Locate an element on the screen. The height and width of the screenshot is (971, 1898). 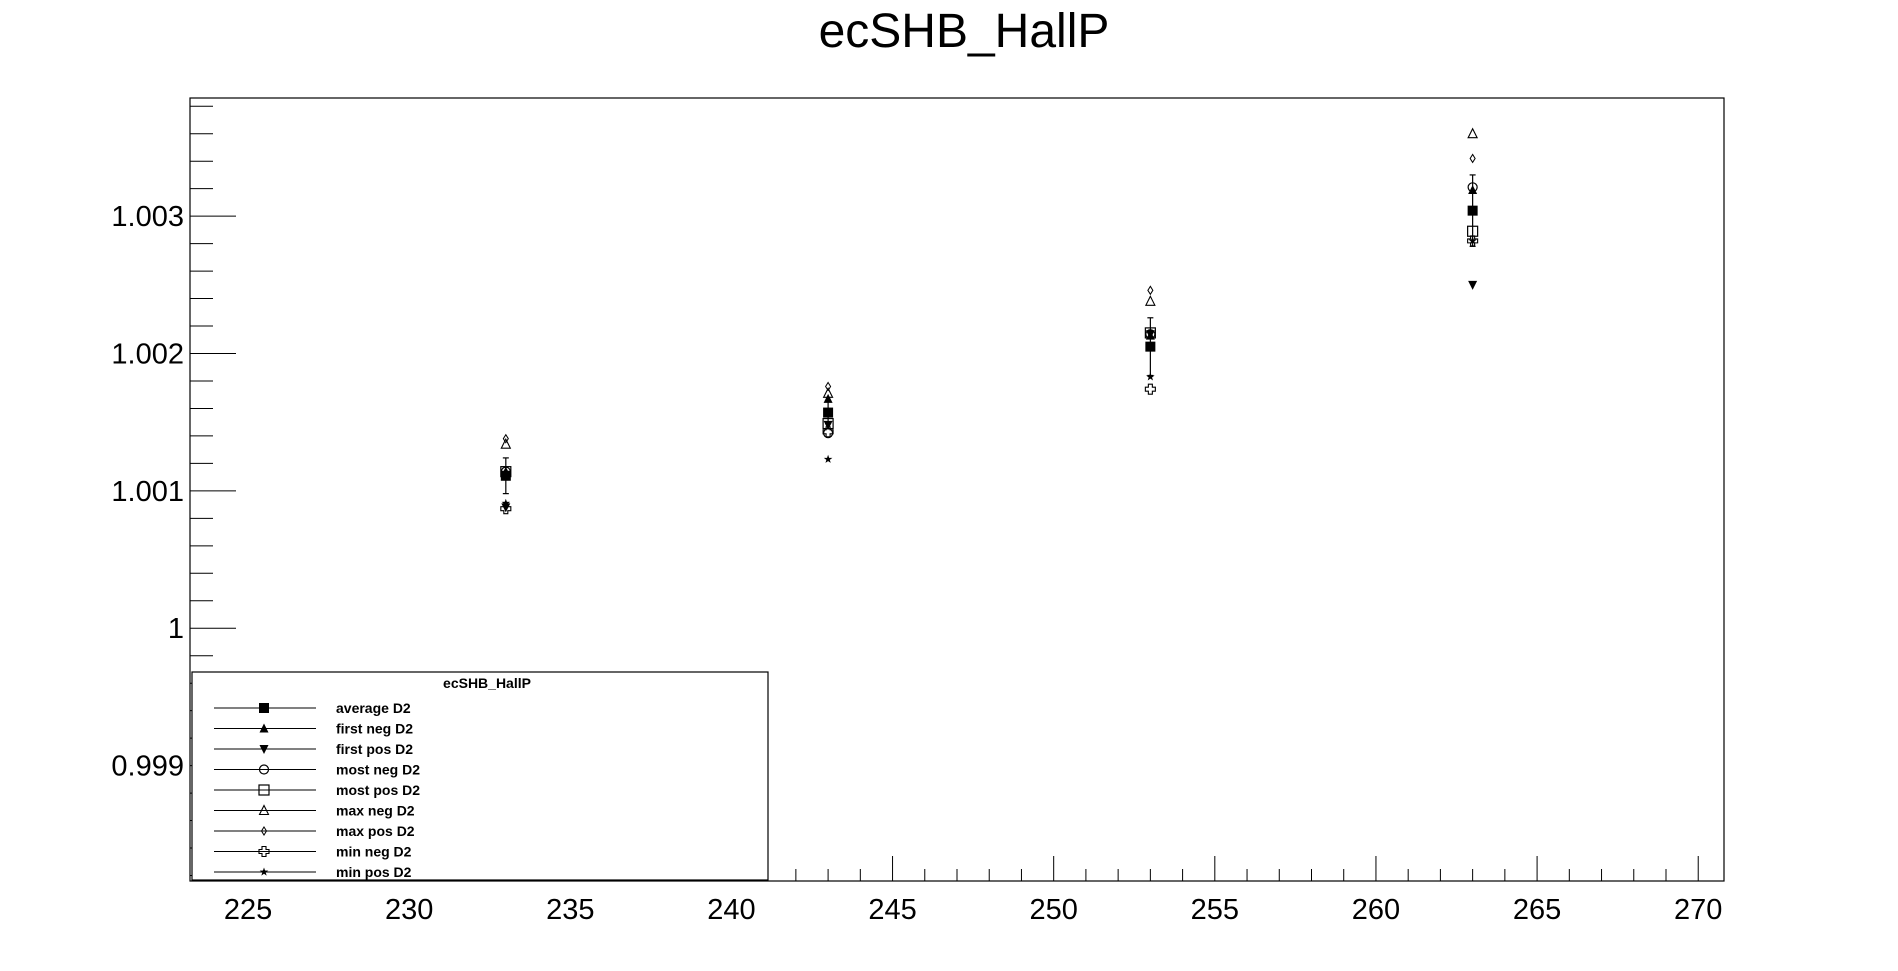
y-axis: 0.999 1 1.001 1.002 1.003 is located at coordinates (173, 491).